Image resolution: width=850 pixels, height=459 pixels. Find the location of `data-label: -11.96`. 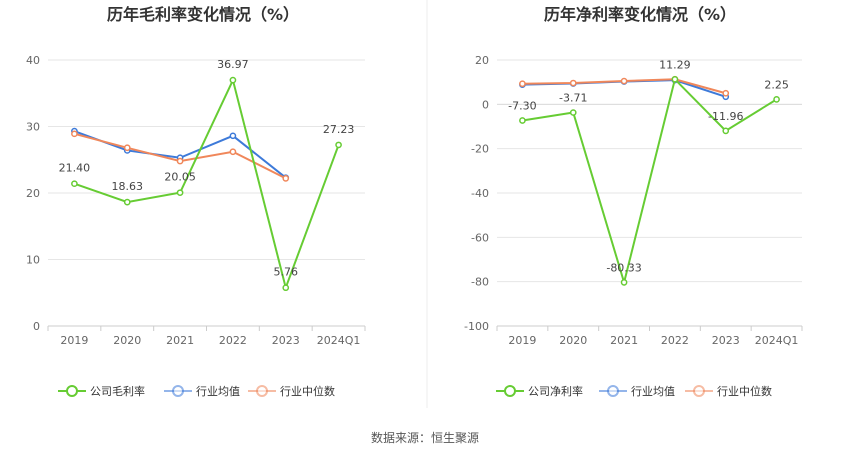

data-label: -11.96 is located at coordinates (725, 116).